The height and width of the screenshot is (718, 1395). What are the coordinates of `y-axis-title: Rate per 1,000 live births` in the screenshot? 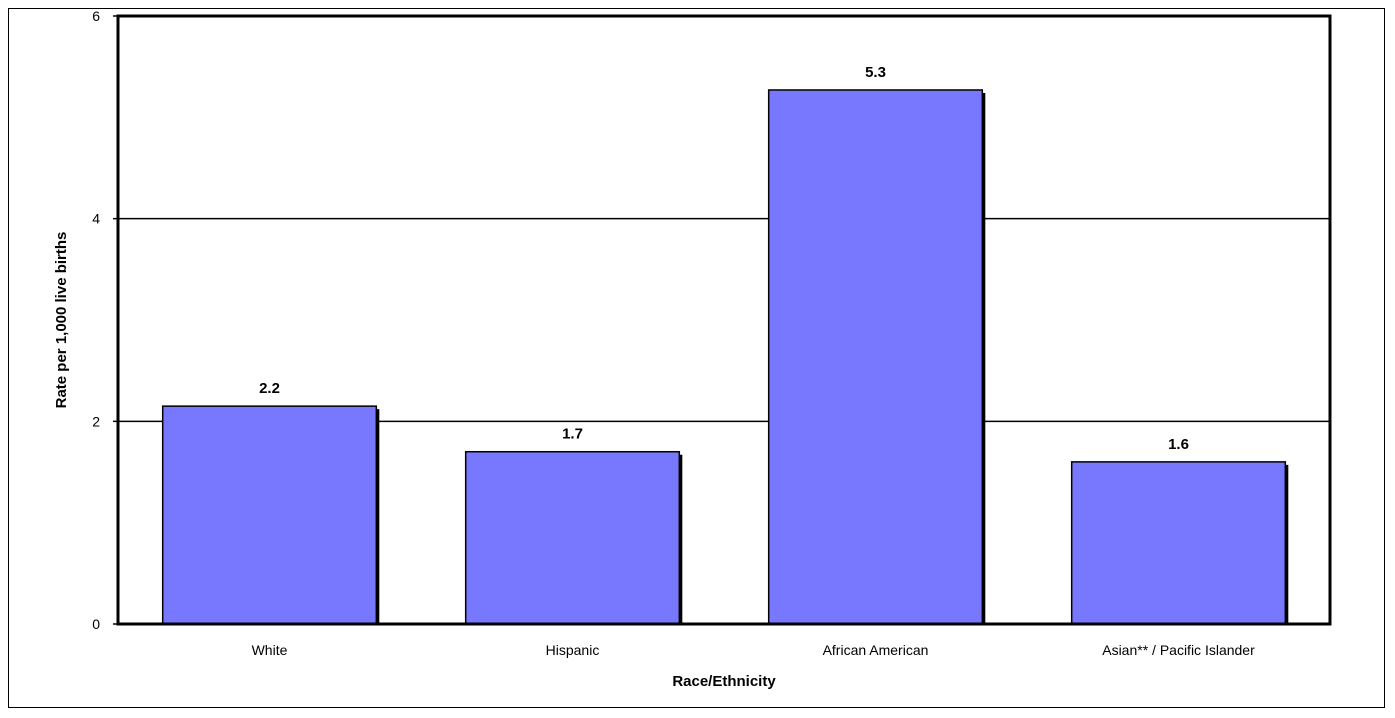 It's located at (61, 320).